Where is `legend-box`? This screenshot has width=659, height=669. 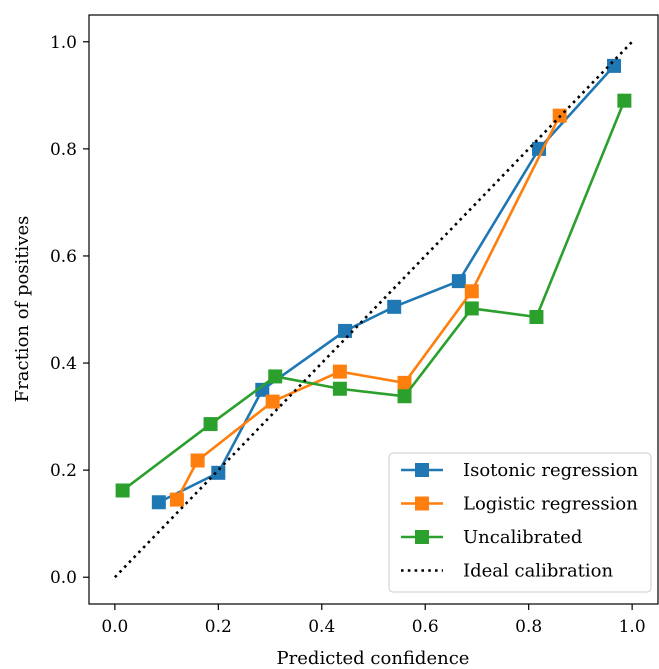 legend-box is located at coordinates (520, 522).